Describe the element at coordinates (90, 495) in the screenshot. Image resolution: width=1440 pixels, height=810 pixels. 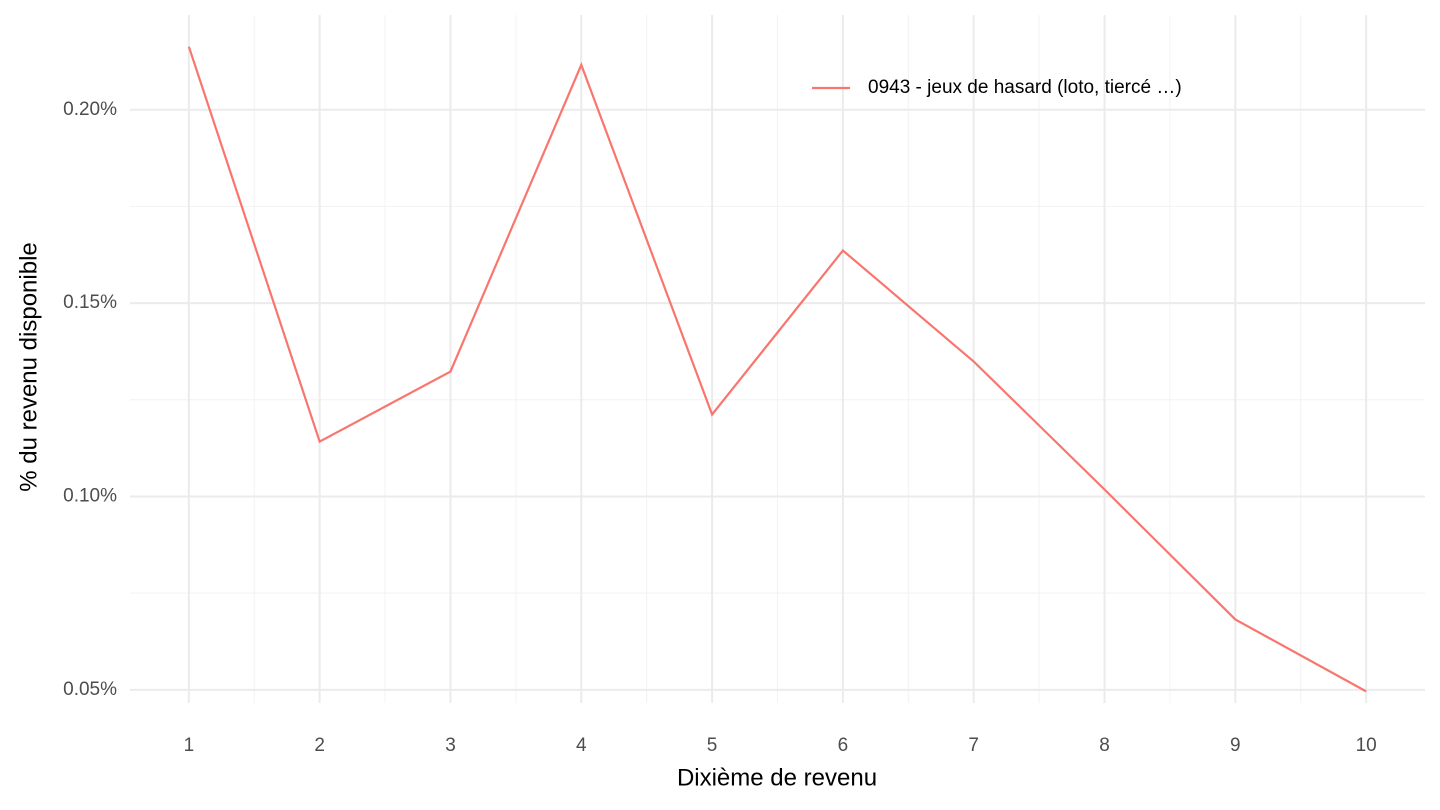
I see `y-tick-label: 0.10%` at that location.